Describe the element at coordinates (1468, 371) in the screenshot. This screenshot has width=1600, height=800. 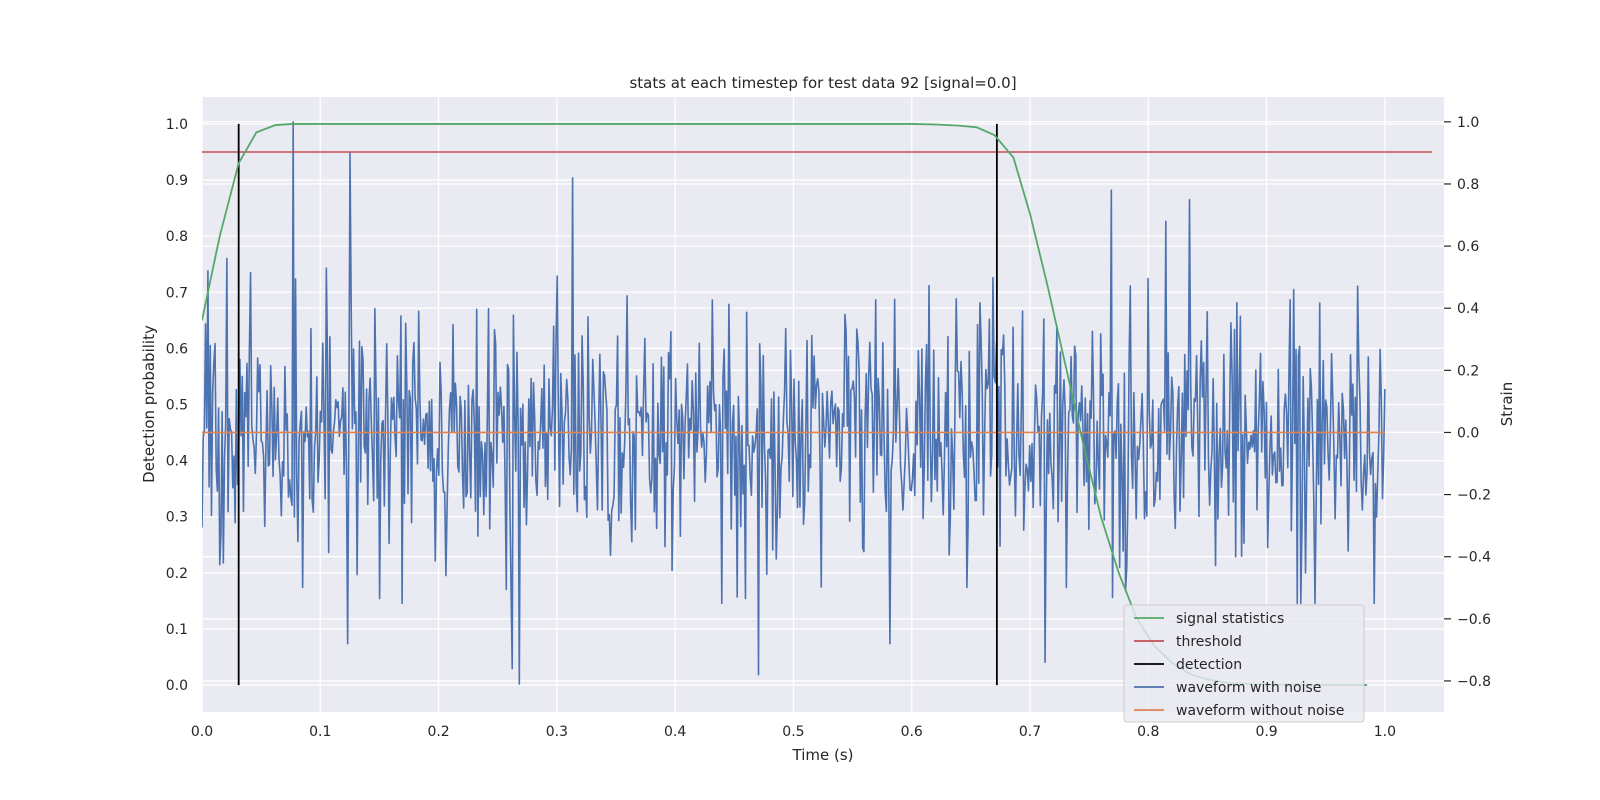
I see `y2-tick-label: 0.2` at that location.